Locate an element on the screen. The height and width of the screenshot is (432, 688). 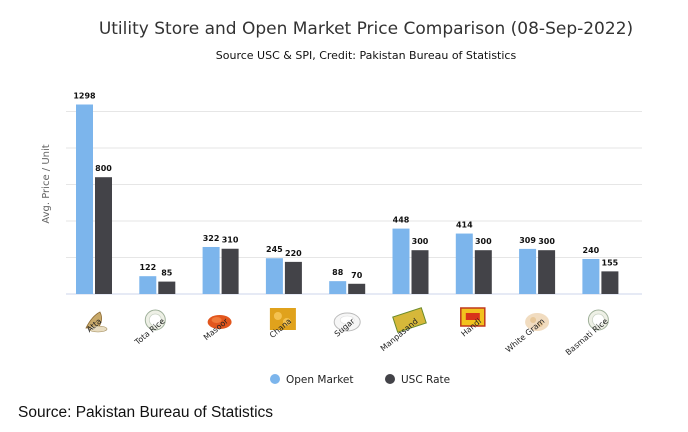
bar-open-market-tota-rice is located at coordinates (148, 285).